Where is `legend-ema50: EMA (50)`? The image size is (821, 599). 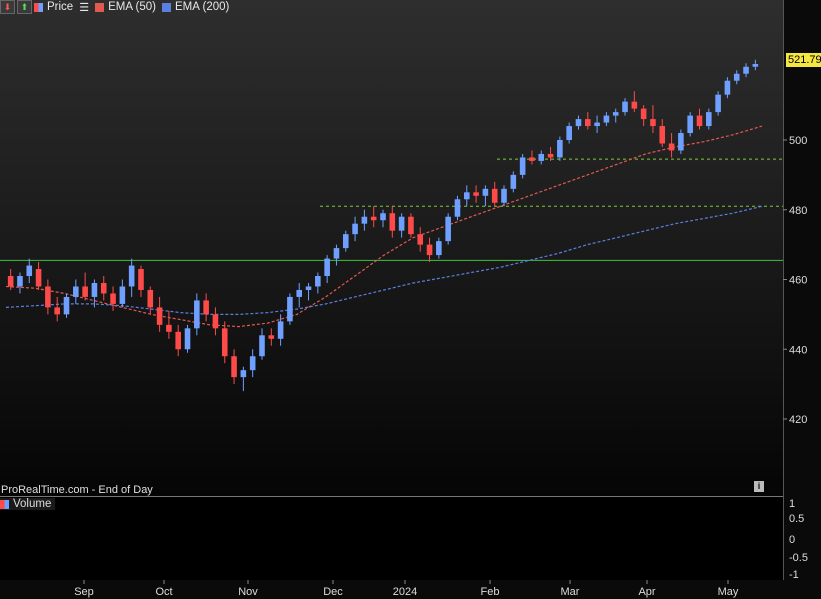 legend-ema50: EMA (50) is located at coordinates (125, 7).